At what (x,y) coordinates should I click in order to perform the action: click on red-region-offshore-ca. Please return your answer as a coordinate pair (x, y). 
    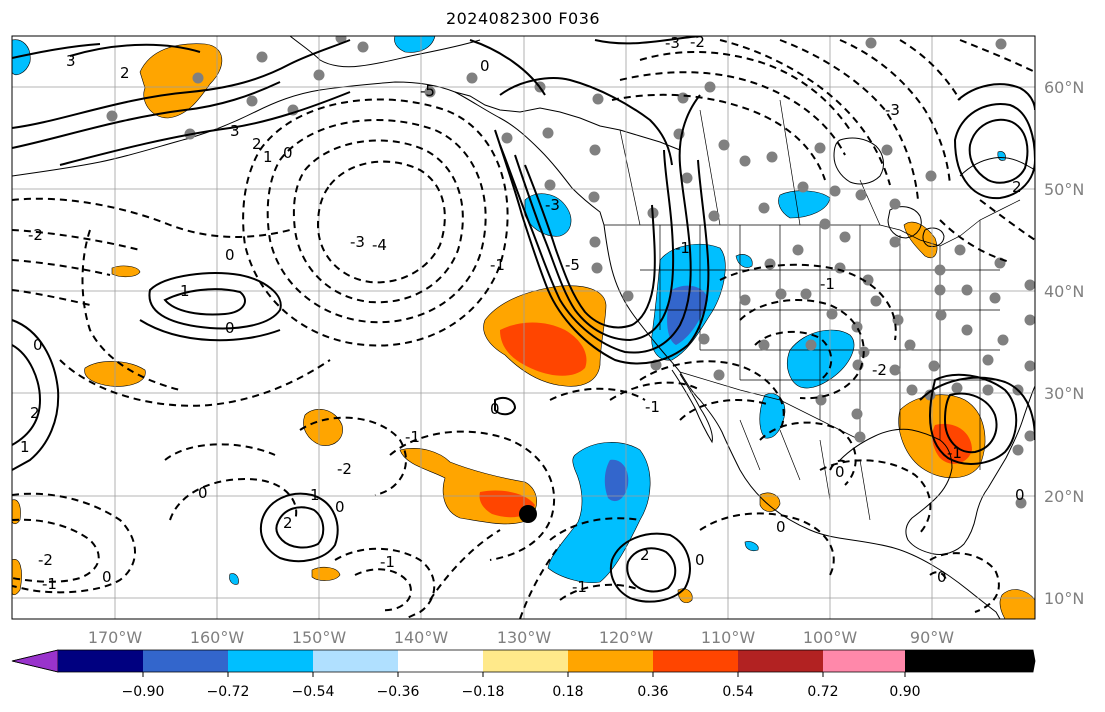
    Looking at the image, I should click on (543, 349).